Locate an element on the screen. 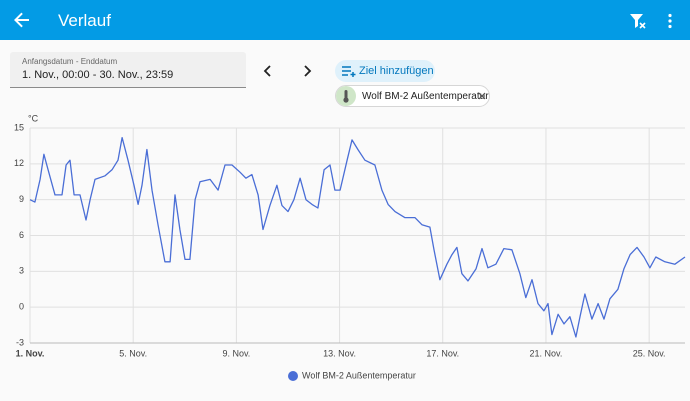 The image size is (690, 401). next-button is located at coordinates (307, 71).